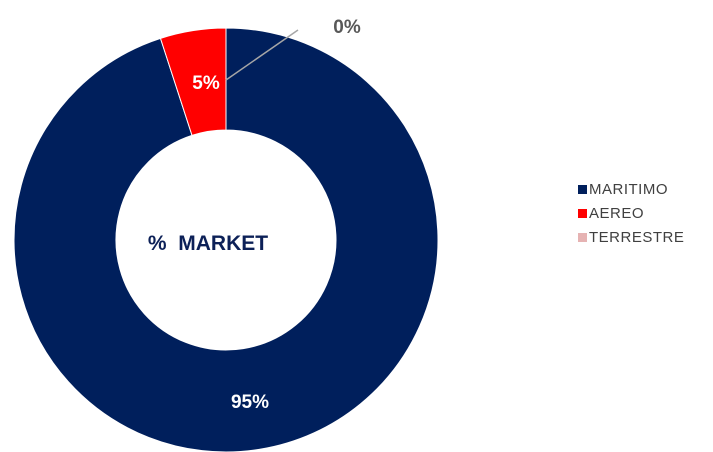  Describe the element at coordinates (250, 402) in the screenshot. I see `slice-label-maritimo: 95%` at that location.